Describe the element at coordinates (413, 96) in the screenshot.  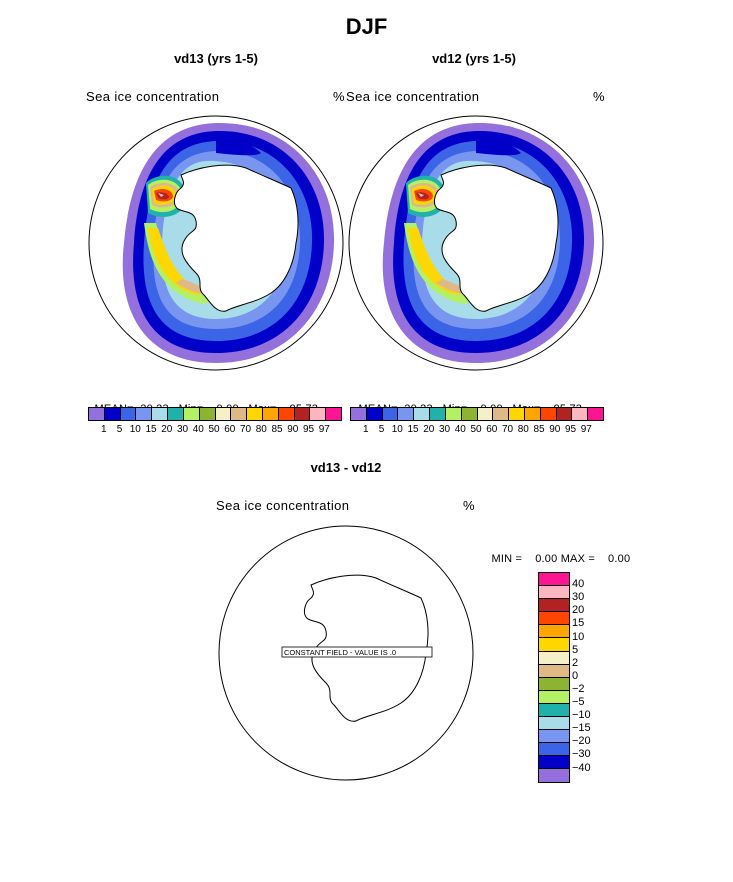
I see `variable-label-vd12: Sea ice concentration` at that location.